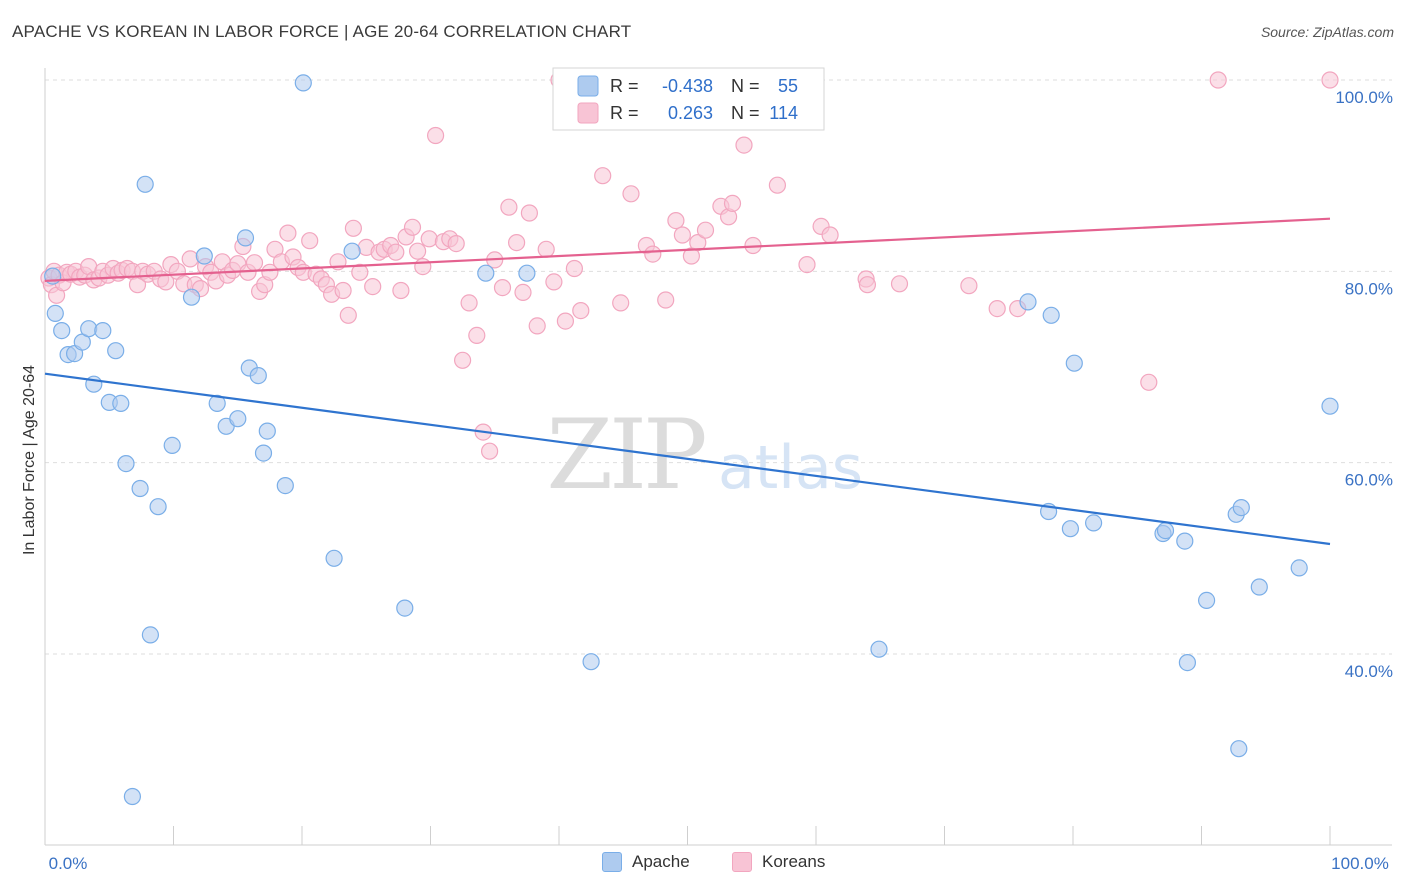 Image resolution: width=1406 pixels, height=892 pixels. I want to click on legend-item-apache: Apache, so click(646, 862).